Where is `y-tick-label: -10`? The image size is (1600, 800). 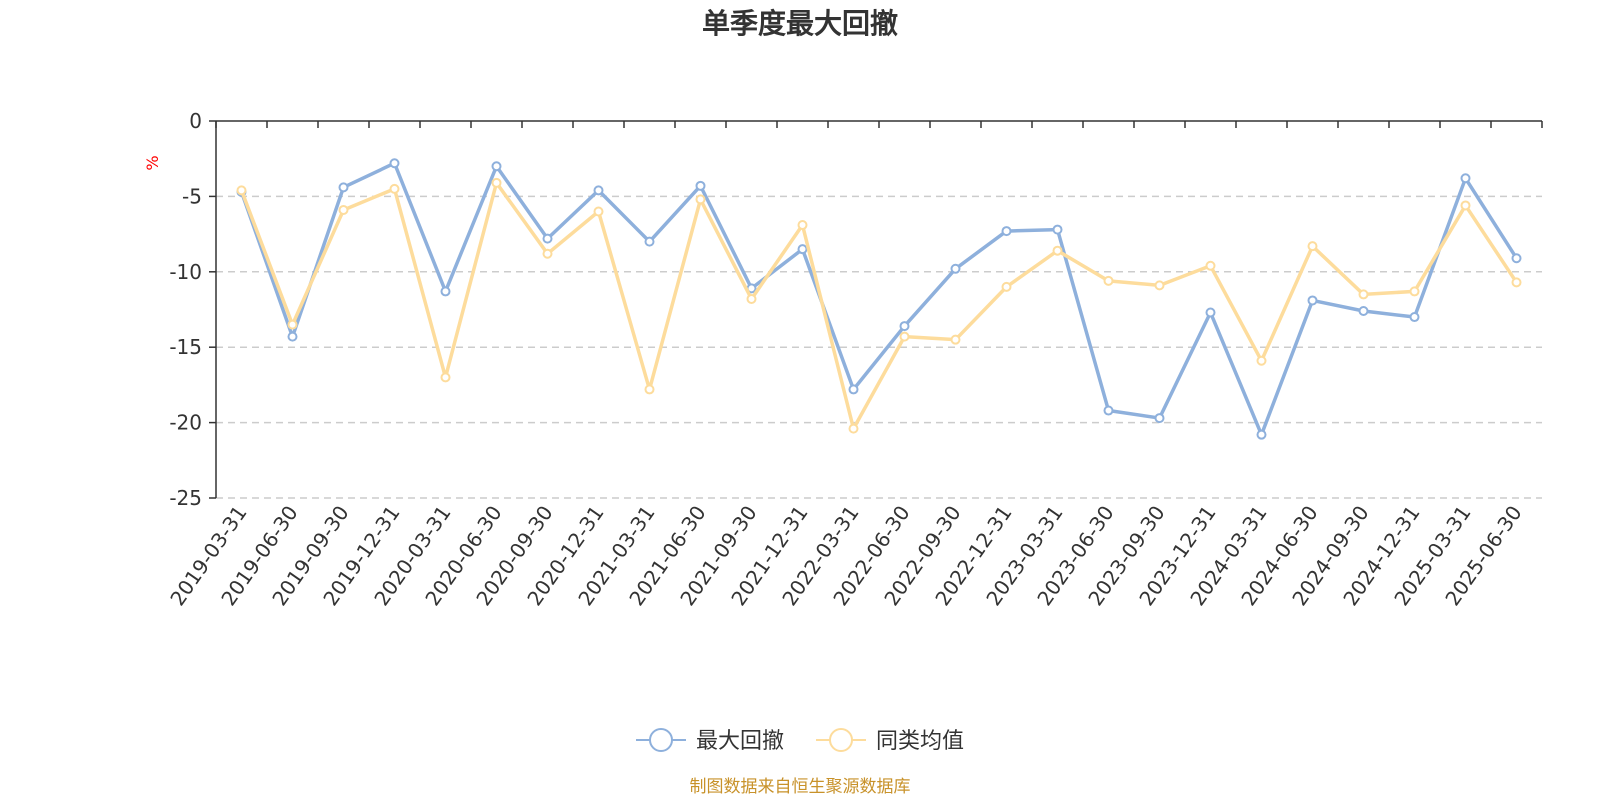
y-tick-label: -10 is located at coordinates (185, 272).